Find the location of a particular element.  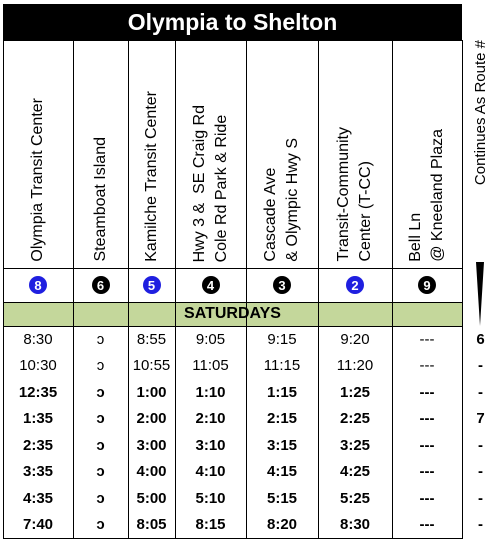

stop-header: Steamboat Island is located at coordinates (100, 154).